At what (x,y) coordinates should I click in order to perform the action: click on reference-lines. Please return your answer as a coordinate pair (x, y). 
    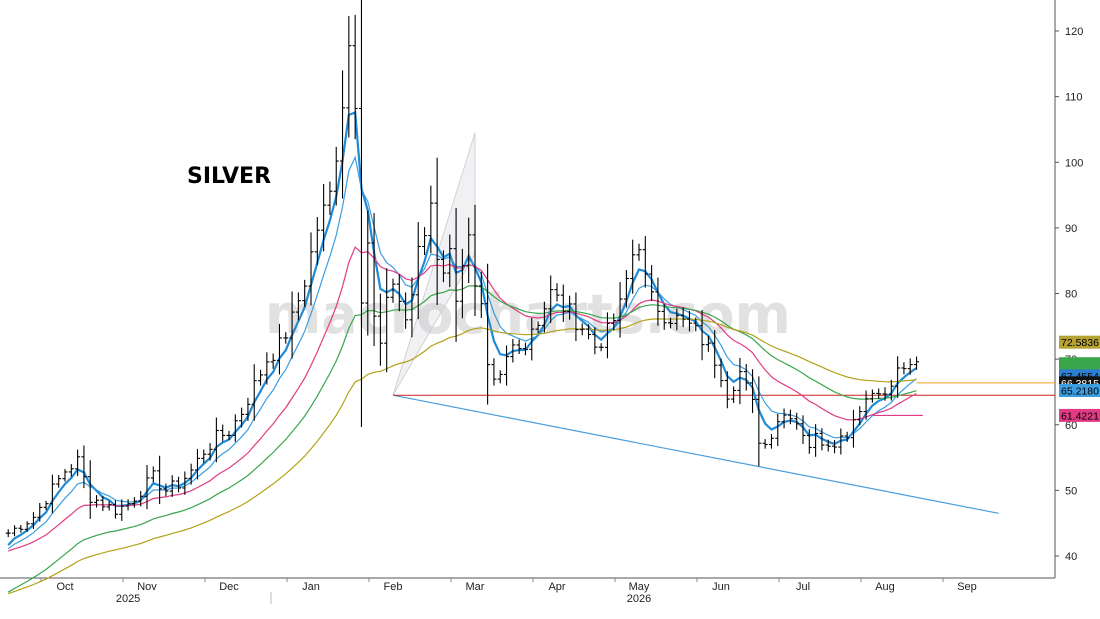
    Looking at the image, I should click on (723, 448).